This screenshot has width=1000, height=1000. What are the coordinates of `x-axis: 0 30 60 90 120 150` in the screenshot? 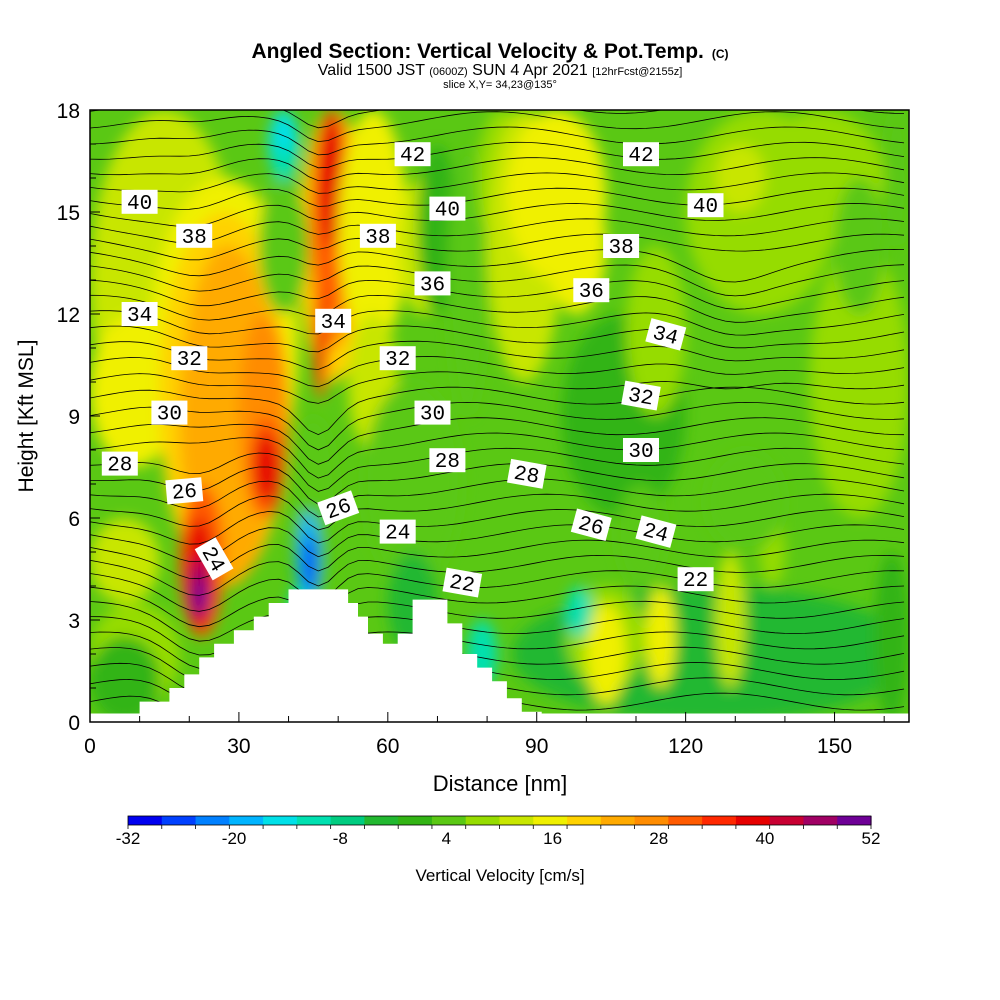 It's located at (484, 735).